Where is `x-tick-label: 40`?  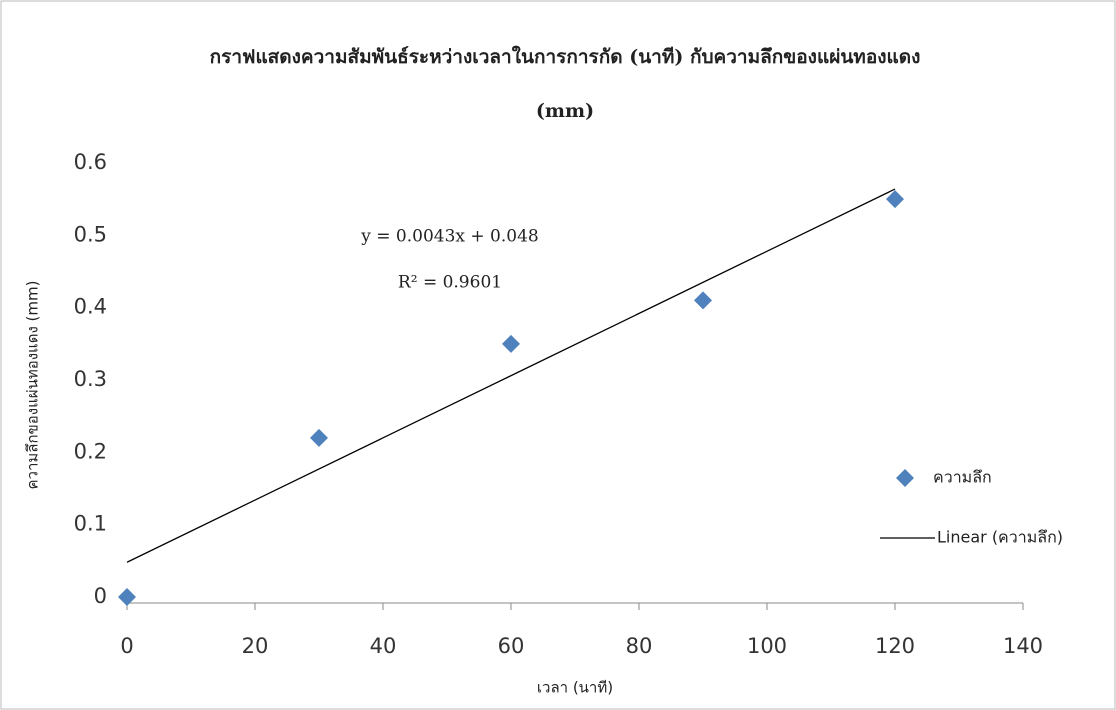
x-tick-label: 40 is located at coordinates (383, 646).